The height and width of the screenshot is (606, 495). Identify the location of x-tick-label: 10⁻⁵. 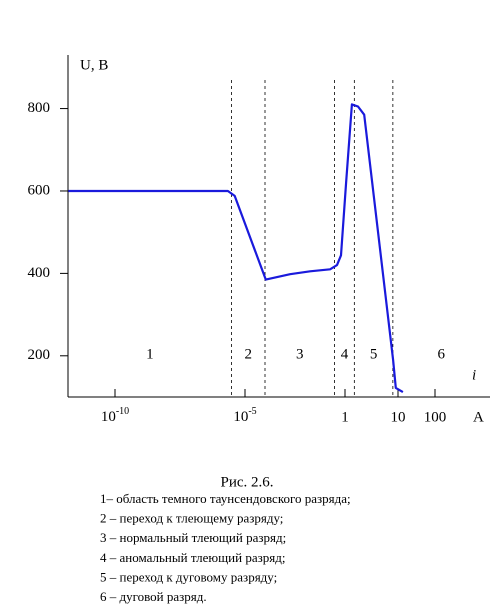
(244, 415).